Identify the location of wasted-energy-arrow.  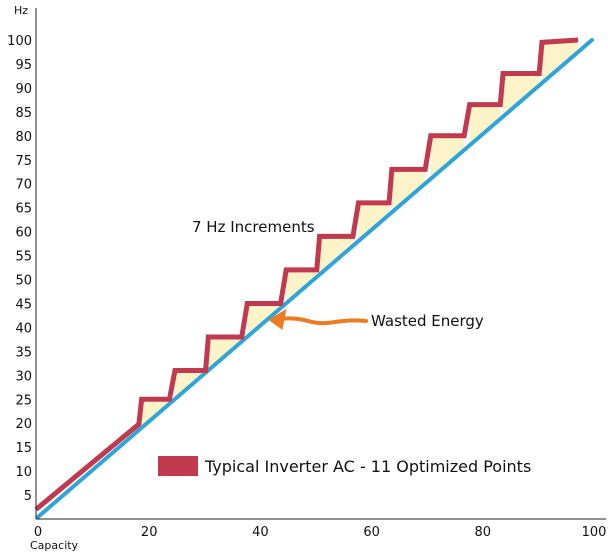
(322, 321).